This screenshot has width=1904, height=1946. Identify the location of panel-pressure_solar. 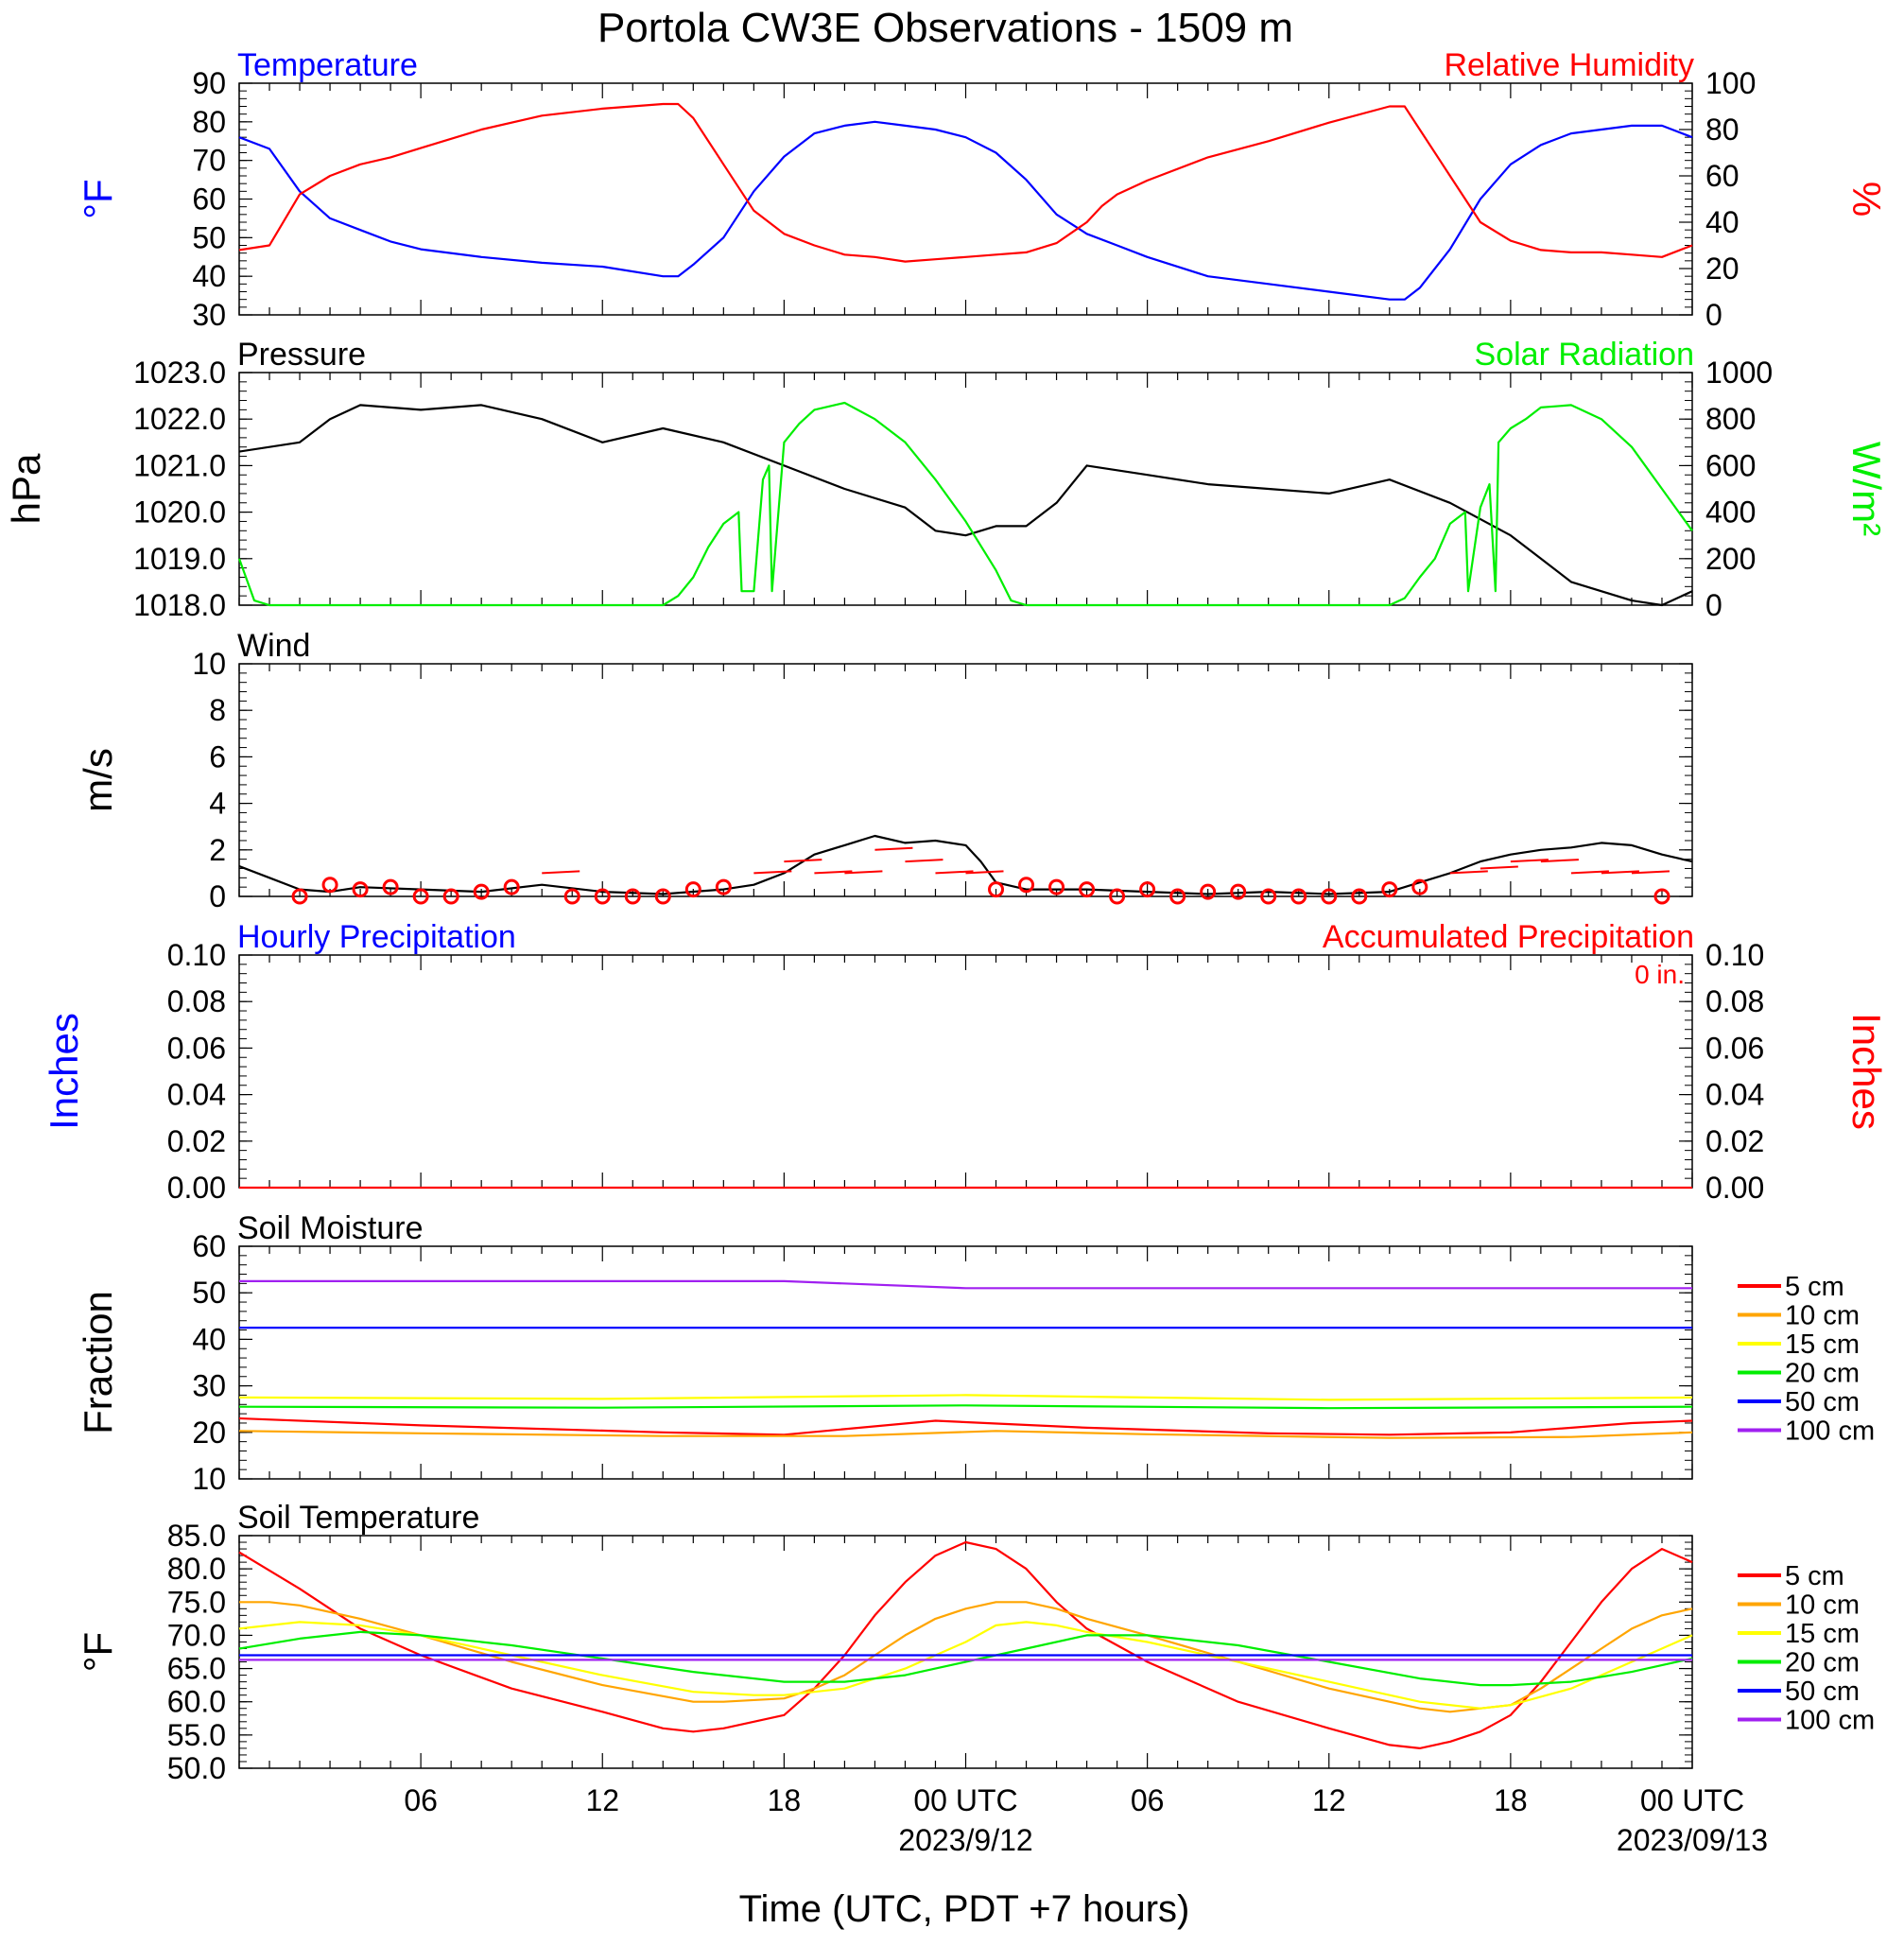
(965, 489).